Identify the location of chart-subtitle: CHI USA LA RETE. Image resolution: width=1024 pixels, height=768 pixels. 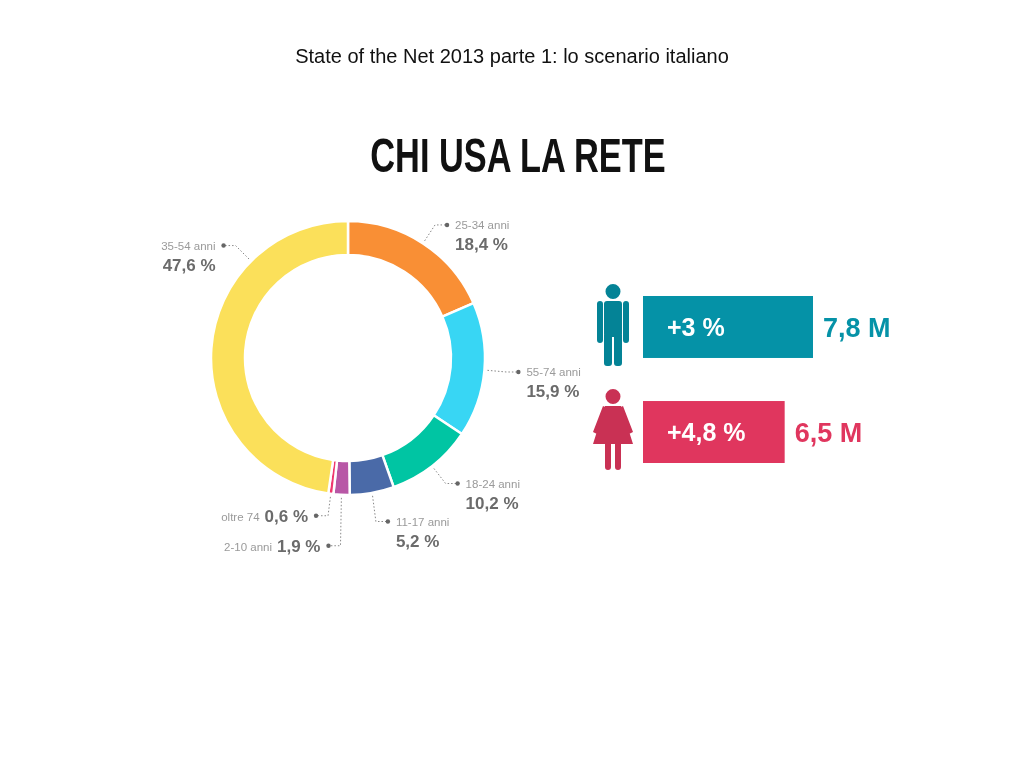
(518, 155).